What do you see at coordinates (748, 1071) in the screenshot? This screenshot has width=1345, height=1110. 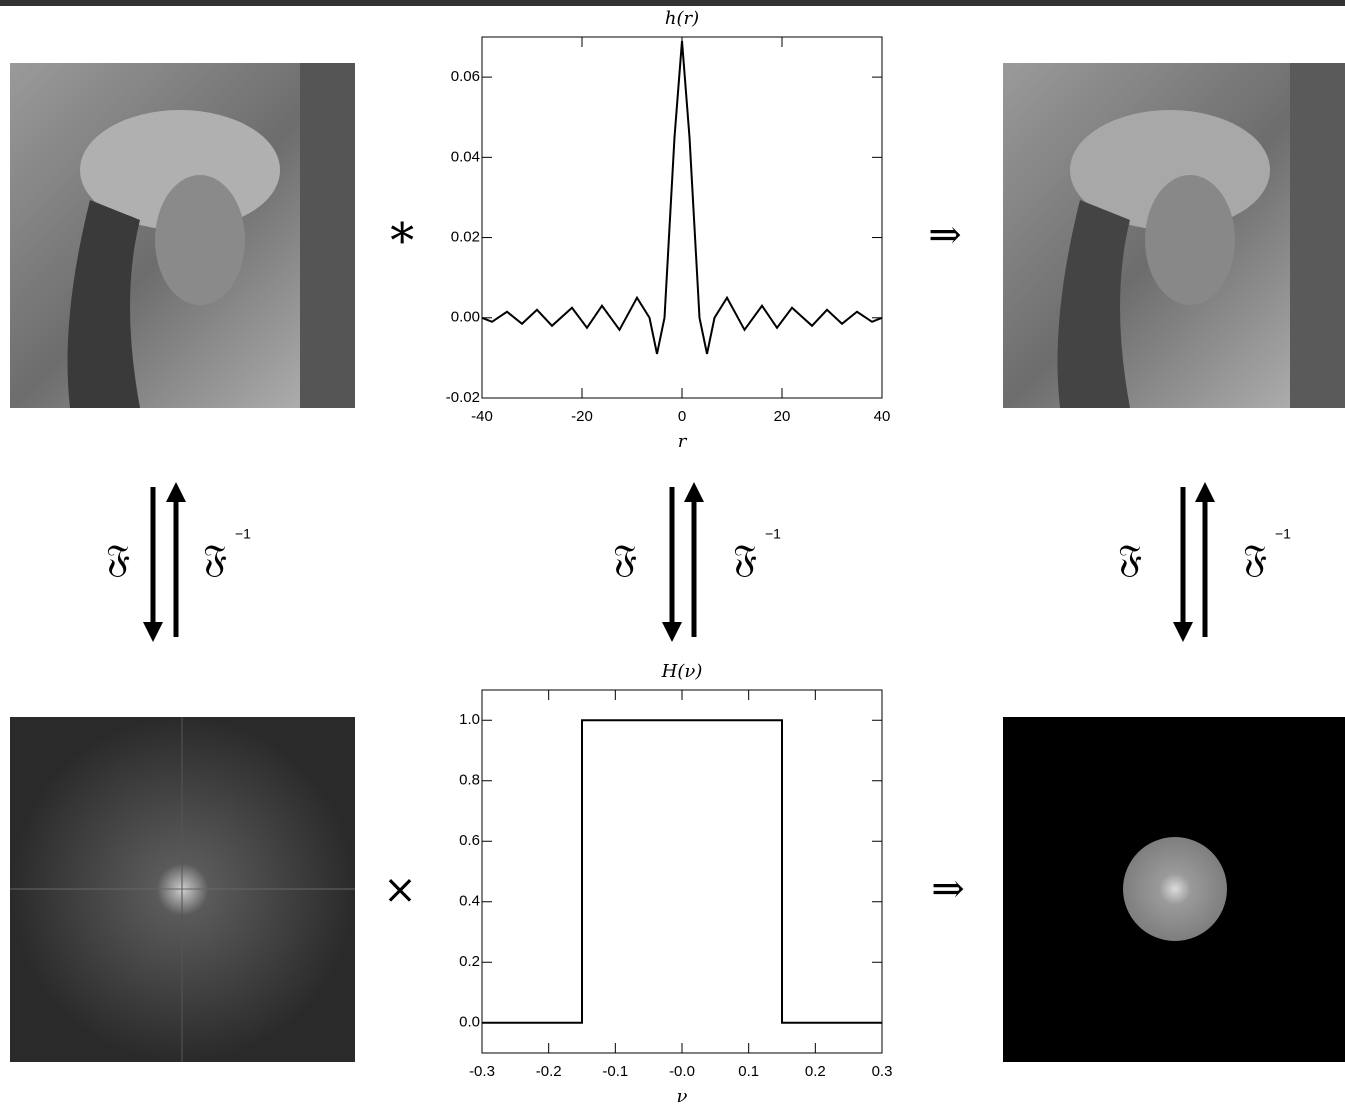 I see `x-tick-label: 0.1` at bounding box center [748, 1071].